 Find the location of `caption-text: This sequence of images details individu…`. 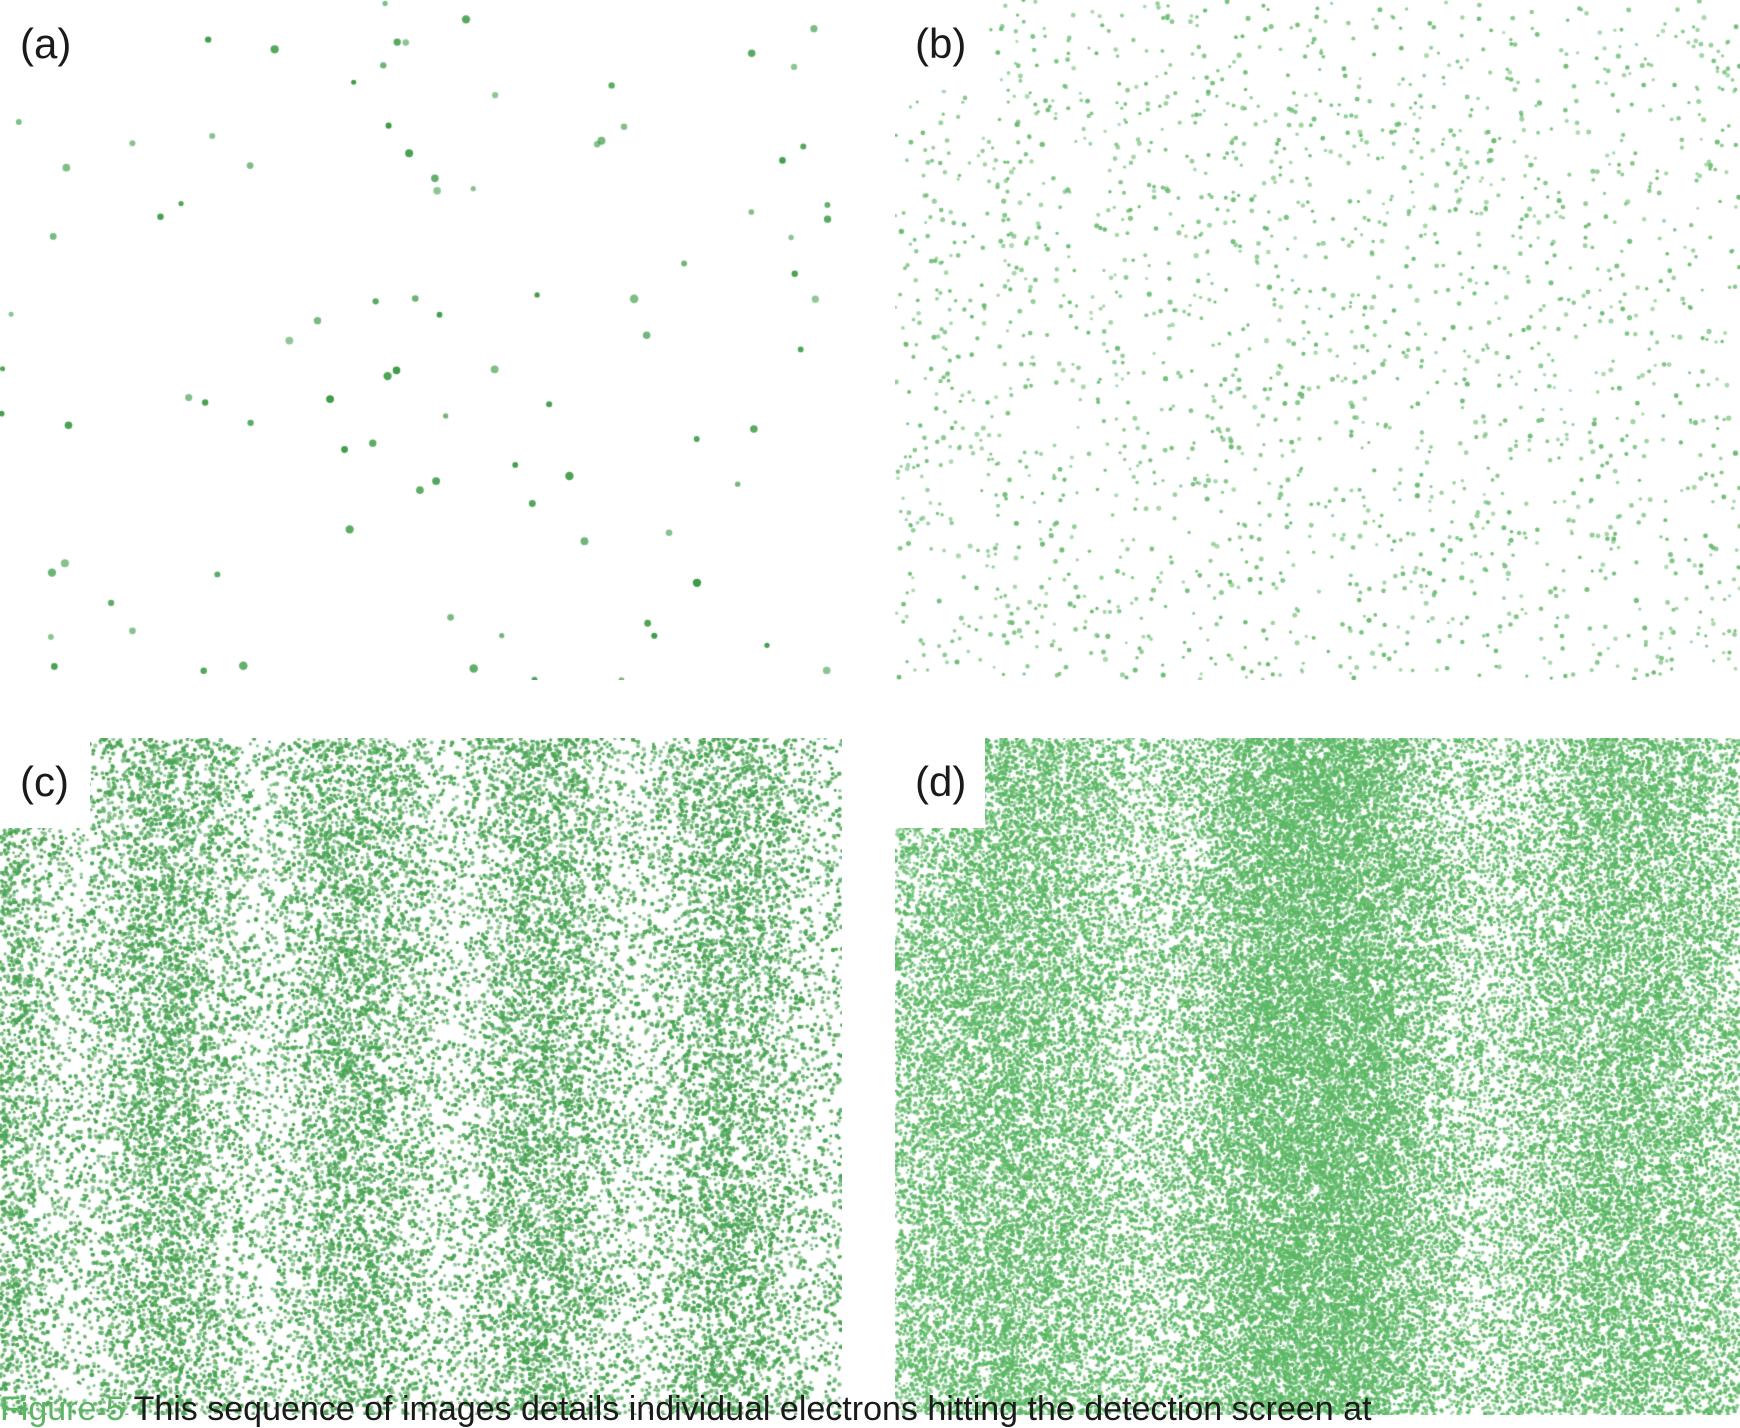

caption-text: This sequence of images details individu… is located at coordinates (748, 1409).